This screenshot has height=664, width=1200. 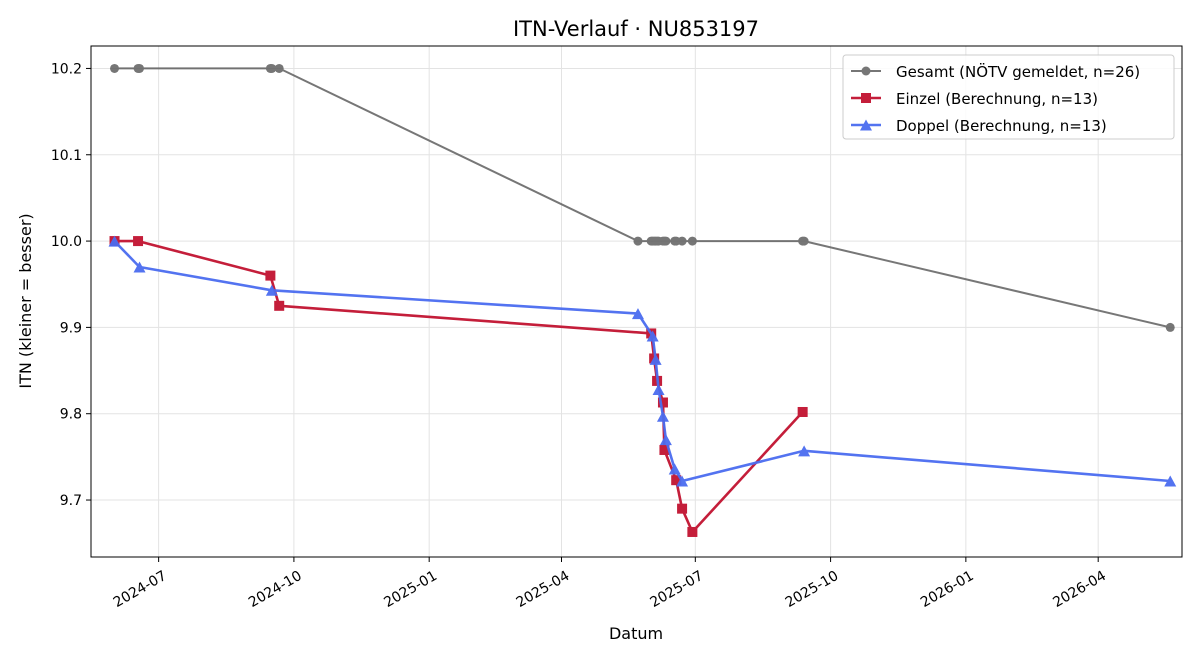 What do you see at coordinates (71, 328) in the screenshot?
I see `y-tick-label: 9.9` at bounding box center [71, 328].